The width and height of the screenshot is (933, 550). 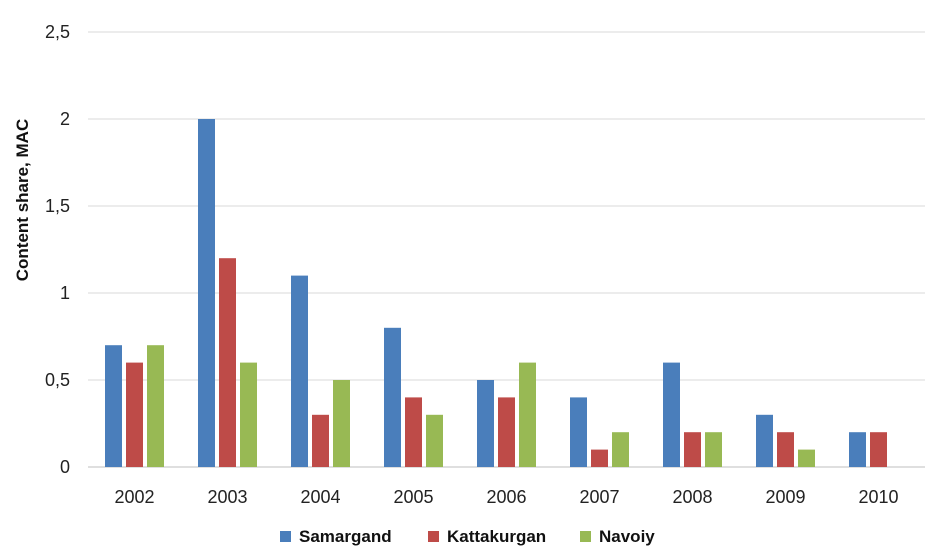 What do you see at coordinates (578, 432) in the screenshot?
I see `bar-samargand-2007` at bounding box center [578, 432].